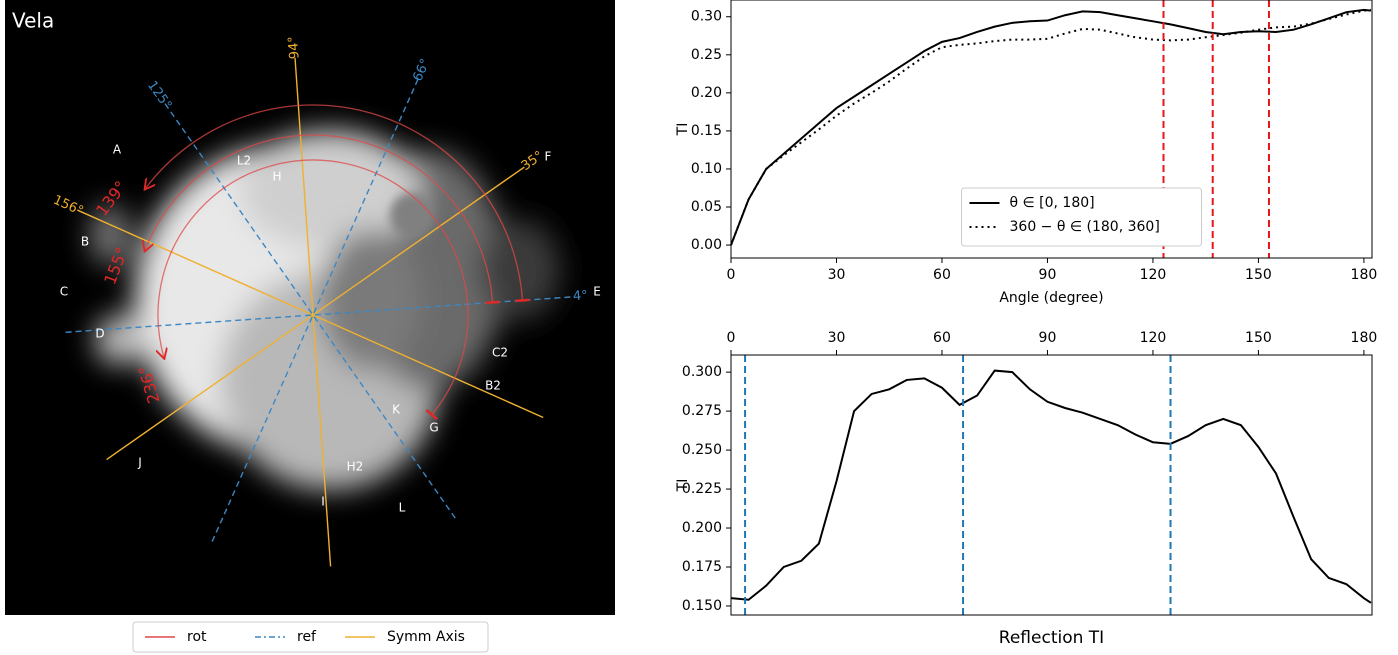 This screenshot has height=655, width=1398. What do you see at coordinates (1051, 298) in the screenshot?
I see `x-axis-label: Angle (degree)` at bounding box center [1051, 298].